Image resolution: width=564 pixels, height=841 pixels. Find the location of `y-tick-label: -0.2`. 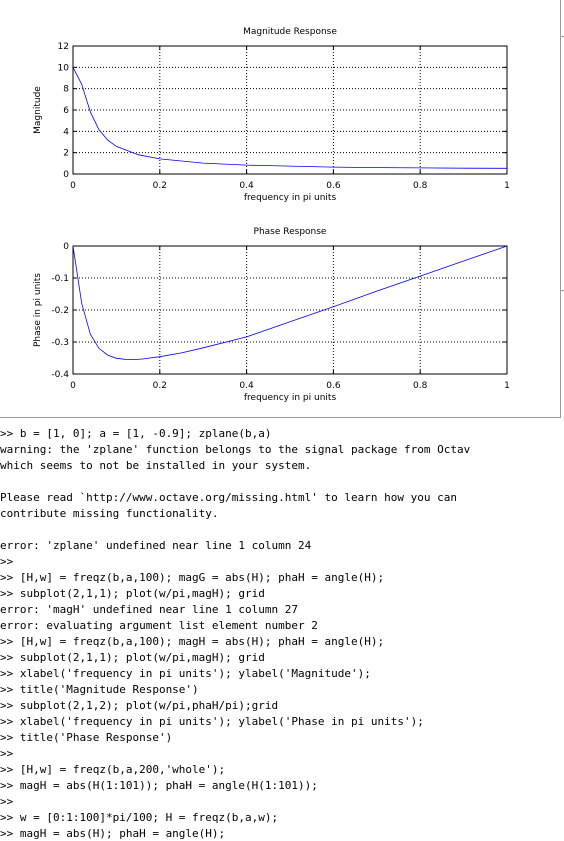

y-tick-label: -0.2 is located at coordinates (60, 311).